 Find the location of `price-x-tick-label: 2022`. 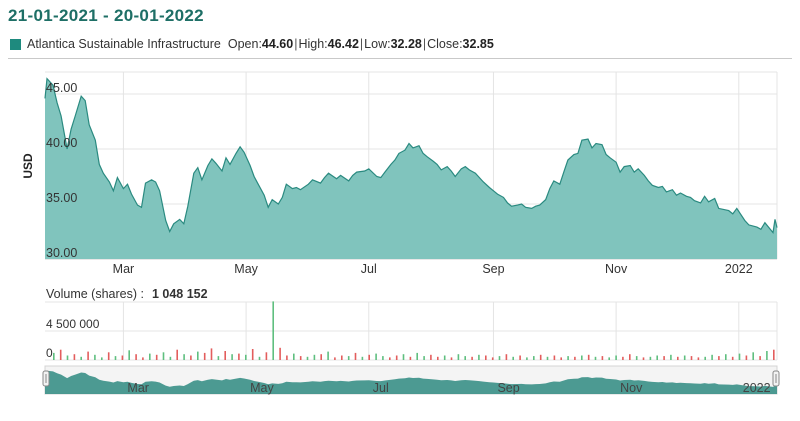

price-x-tick-label: 2022 is located at coordinates (739, 269).